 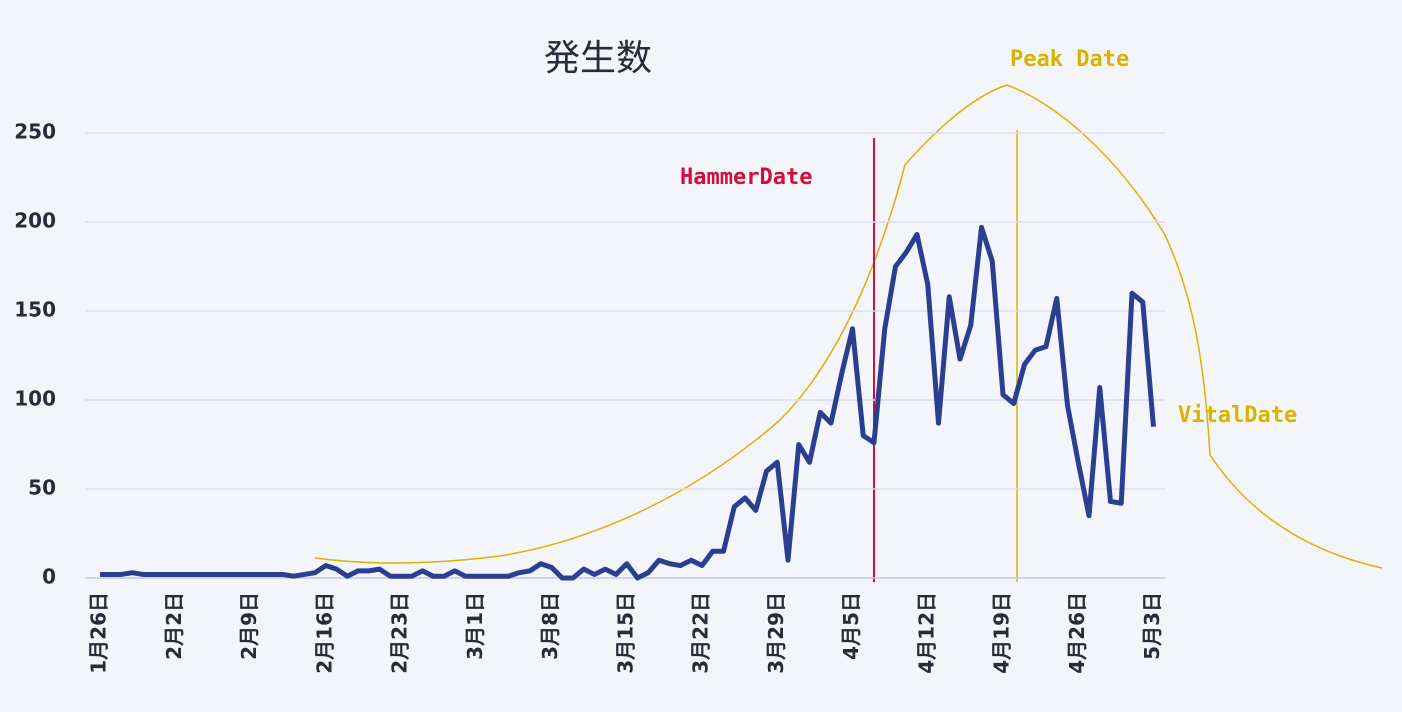 What do you see at coordinates (550, 626) in the screenshot?
I see `x-tick-label: 3月8日` at bounding box center [550, 626].